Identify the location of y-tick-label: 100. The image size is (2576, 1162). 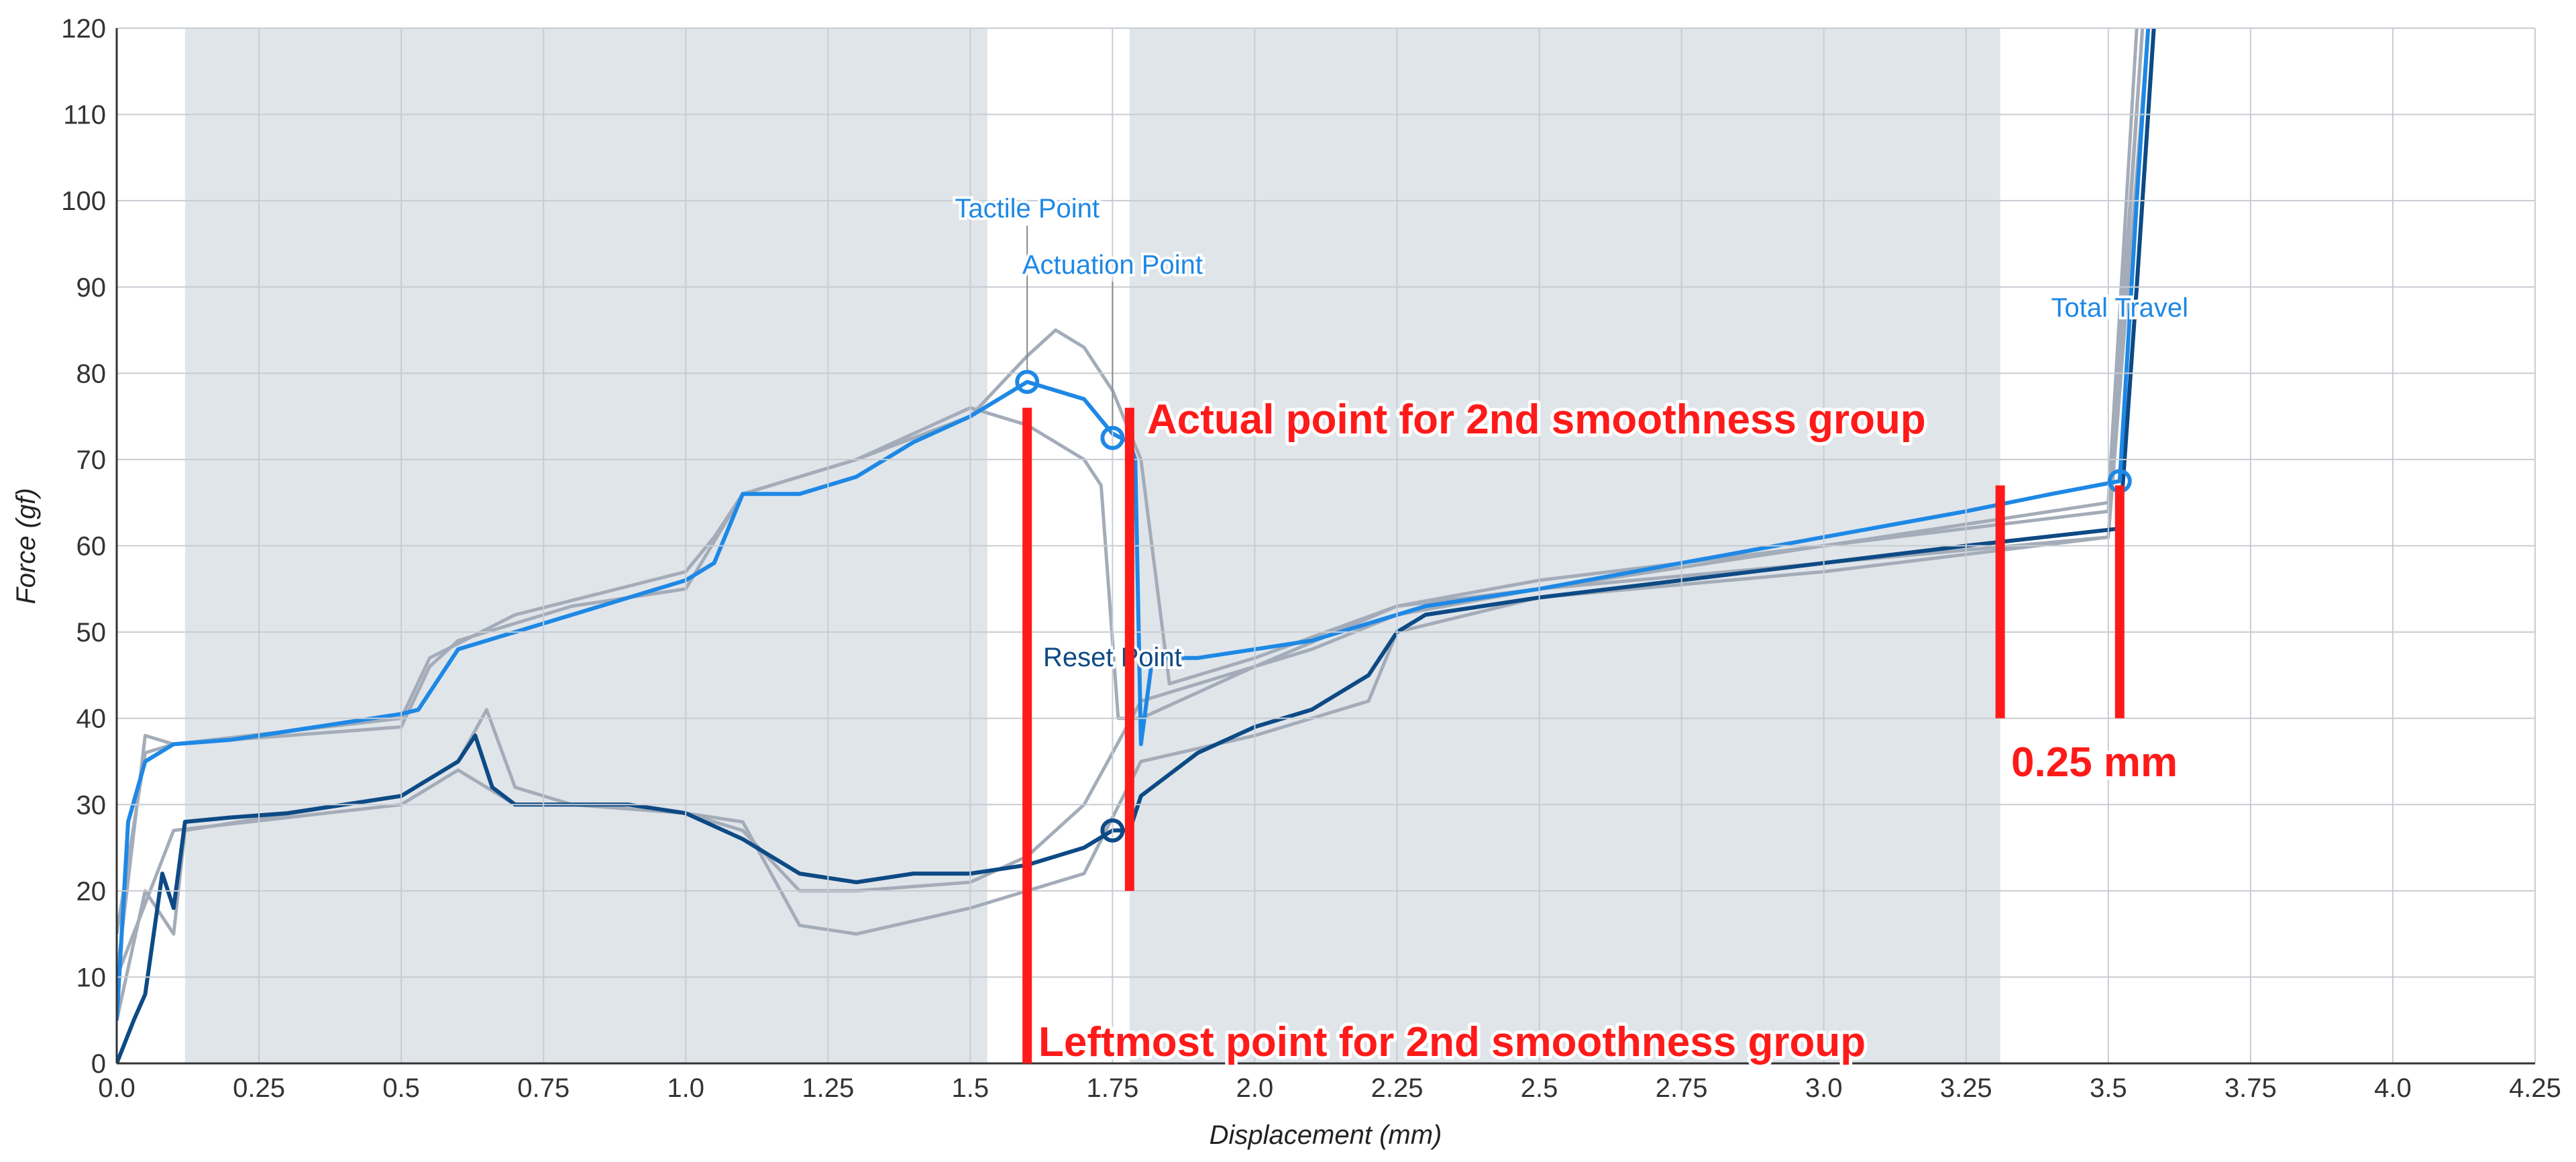
(83, 201).